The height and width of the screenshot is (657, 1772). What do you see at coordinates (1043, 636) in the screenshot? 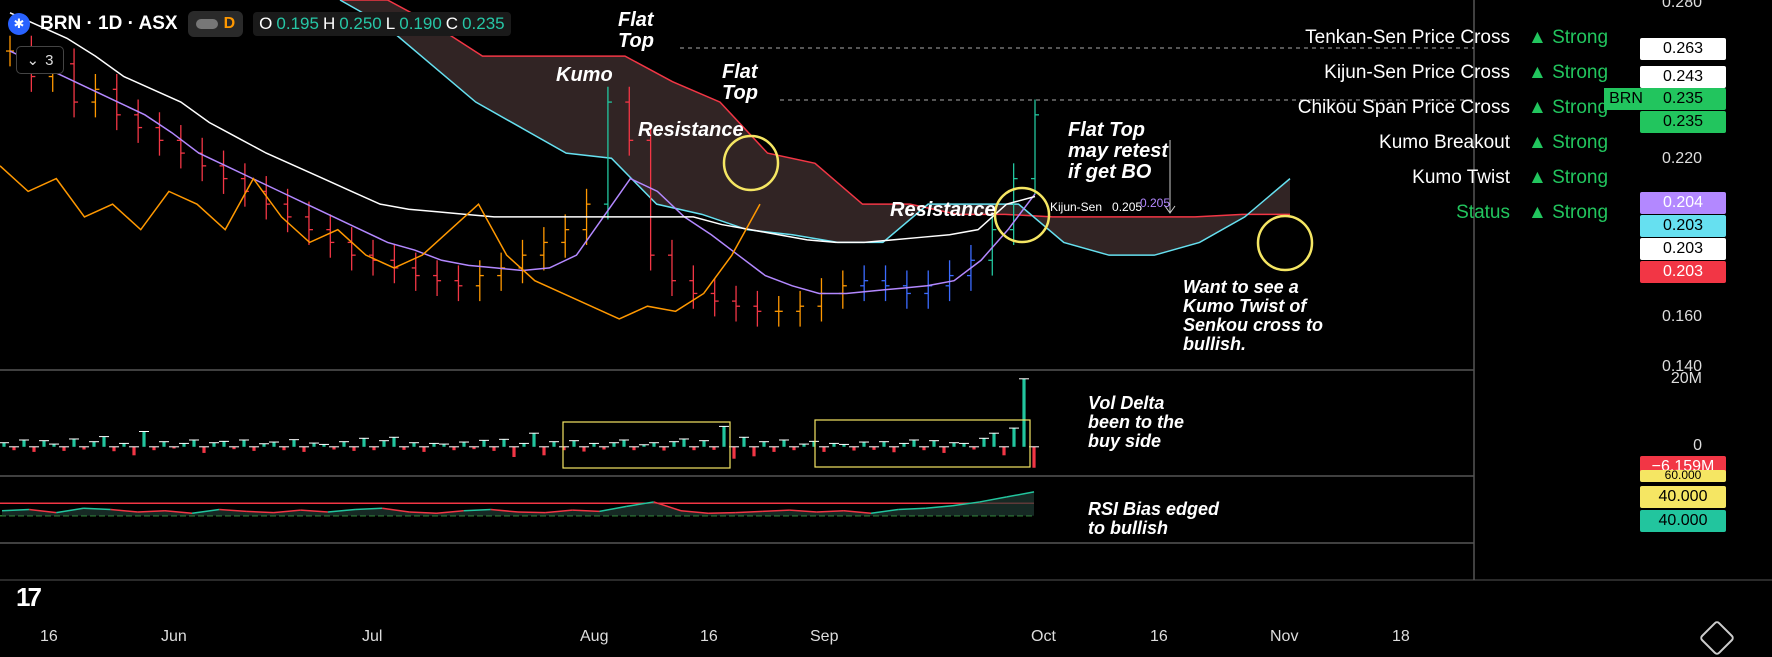
I see `time-tick: Oct` at bounding box center [1043, 636].